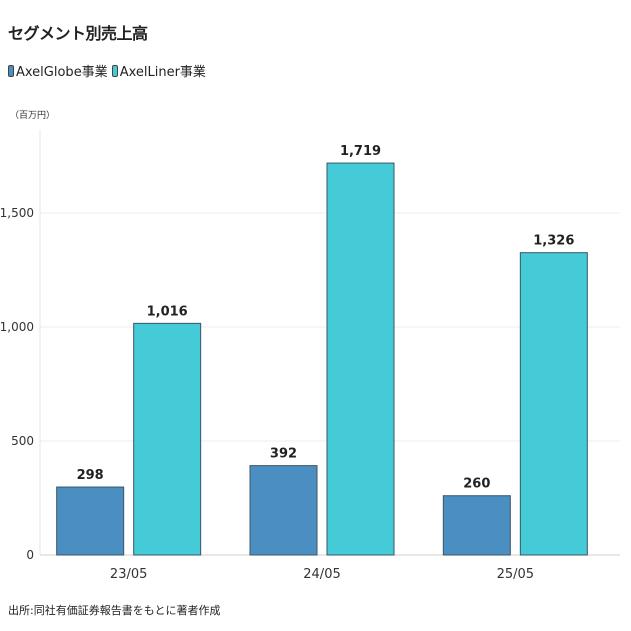 Image resolution: width=631 pixels, height=631 pixels. Describe the element at coordinates (114, 610) in the screenshot. I see `source-note: 出所:同社有価証券報告書をもとに著者作成` at that location.